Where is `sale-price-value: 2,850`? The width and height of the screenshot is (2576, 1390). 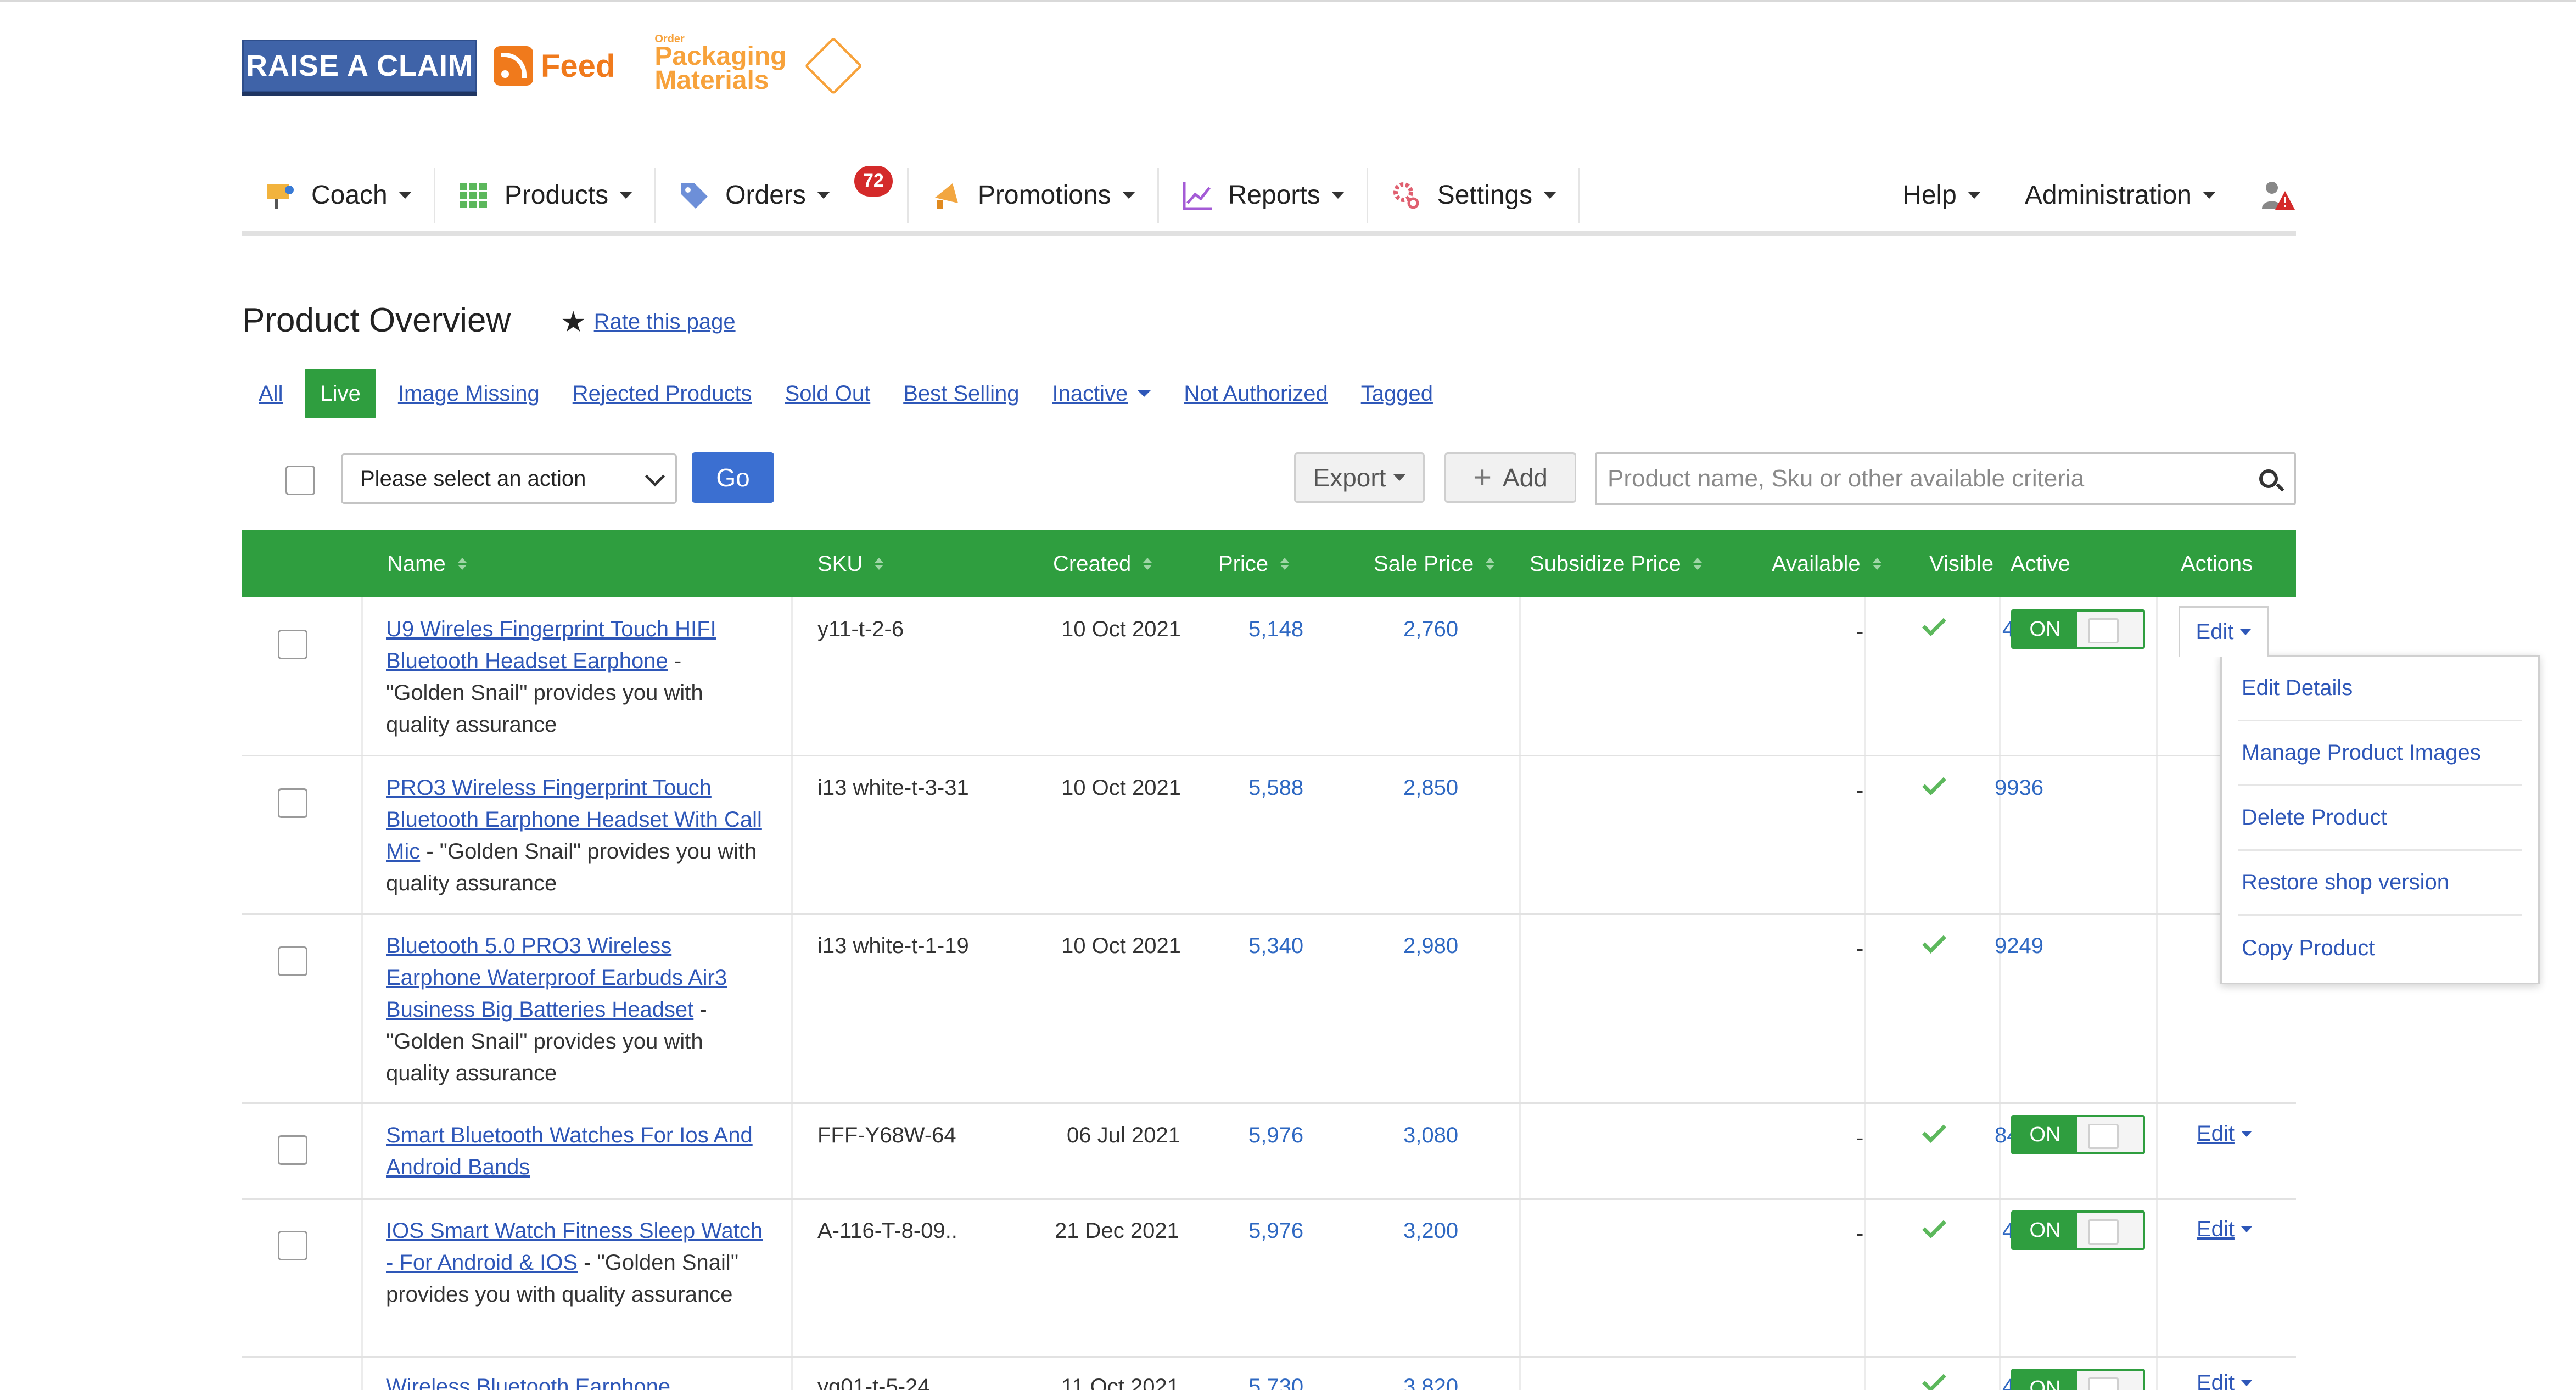
sale-price-value: 2,850 is located at coordinates (1431, 788).